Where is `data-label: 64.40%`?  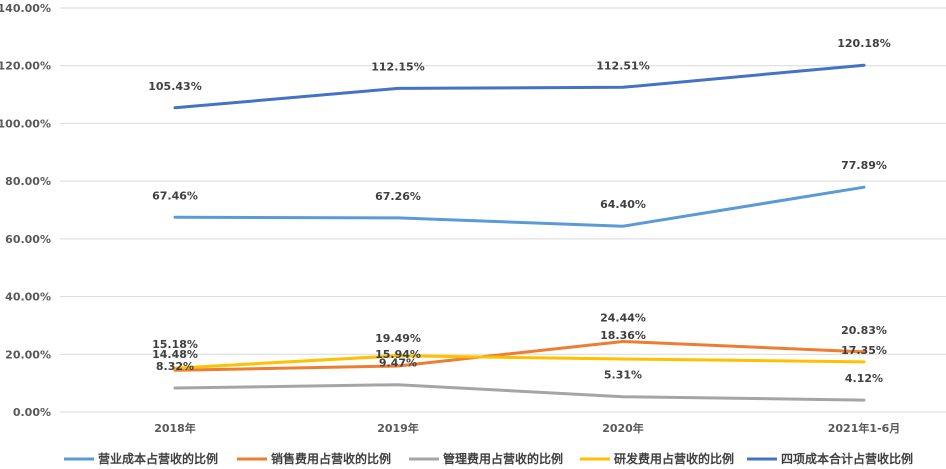 data-label: 64.40% is located at coordinates (623, 204).